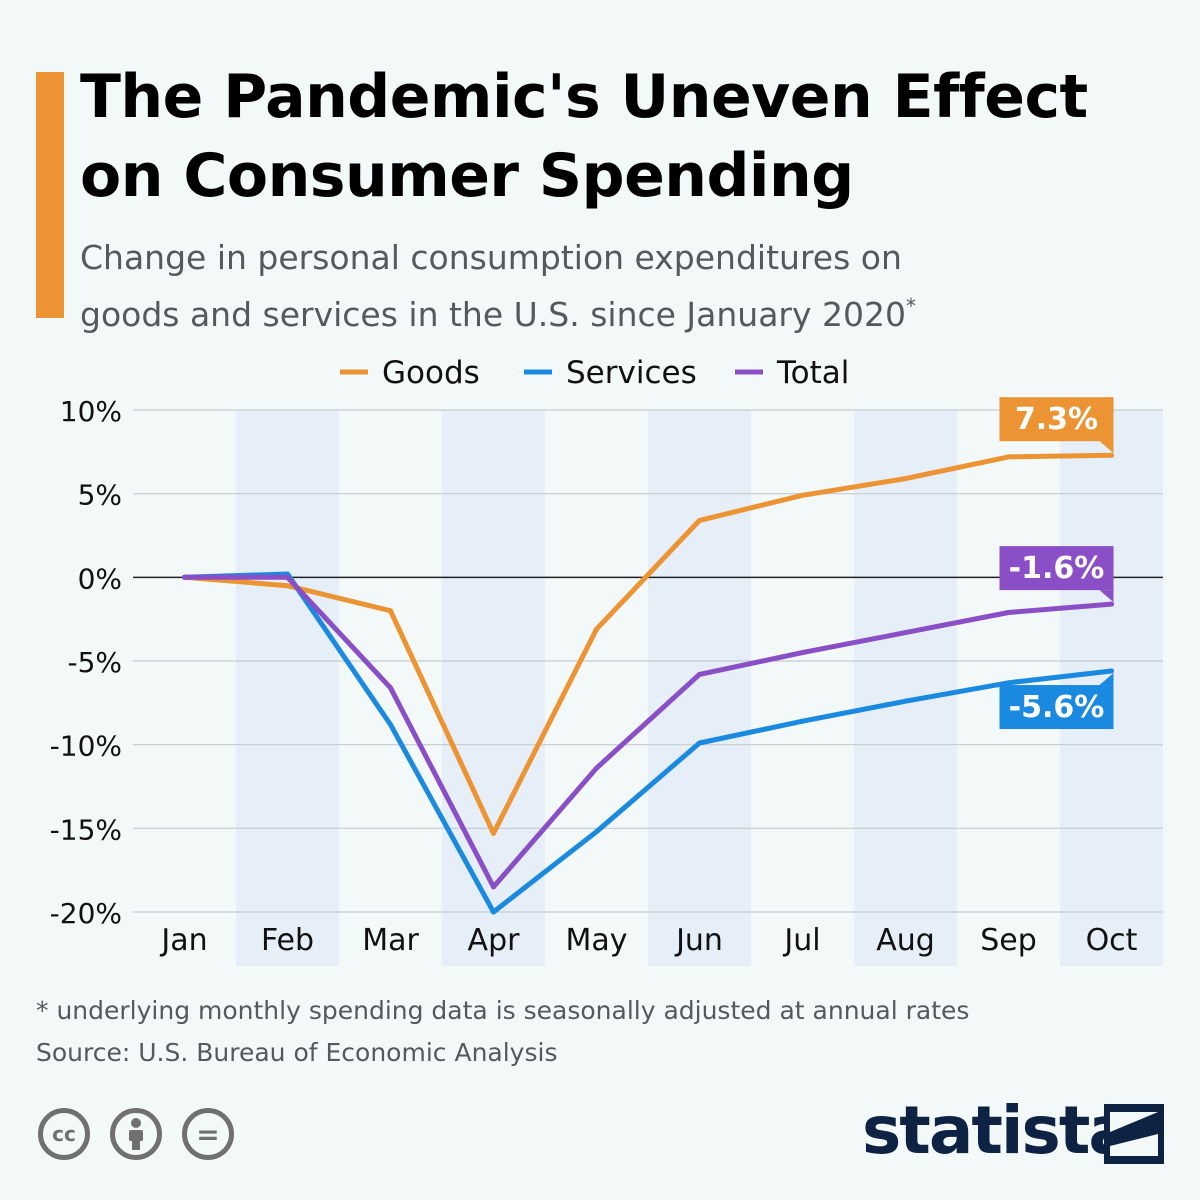 The height and width of the screenshot is (1200, 1200). What do you see at coordinates (905, 688) in the screenshot?
I see `month-band-aug` at bounding box center [905, 688].